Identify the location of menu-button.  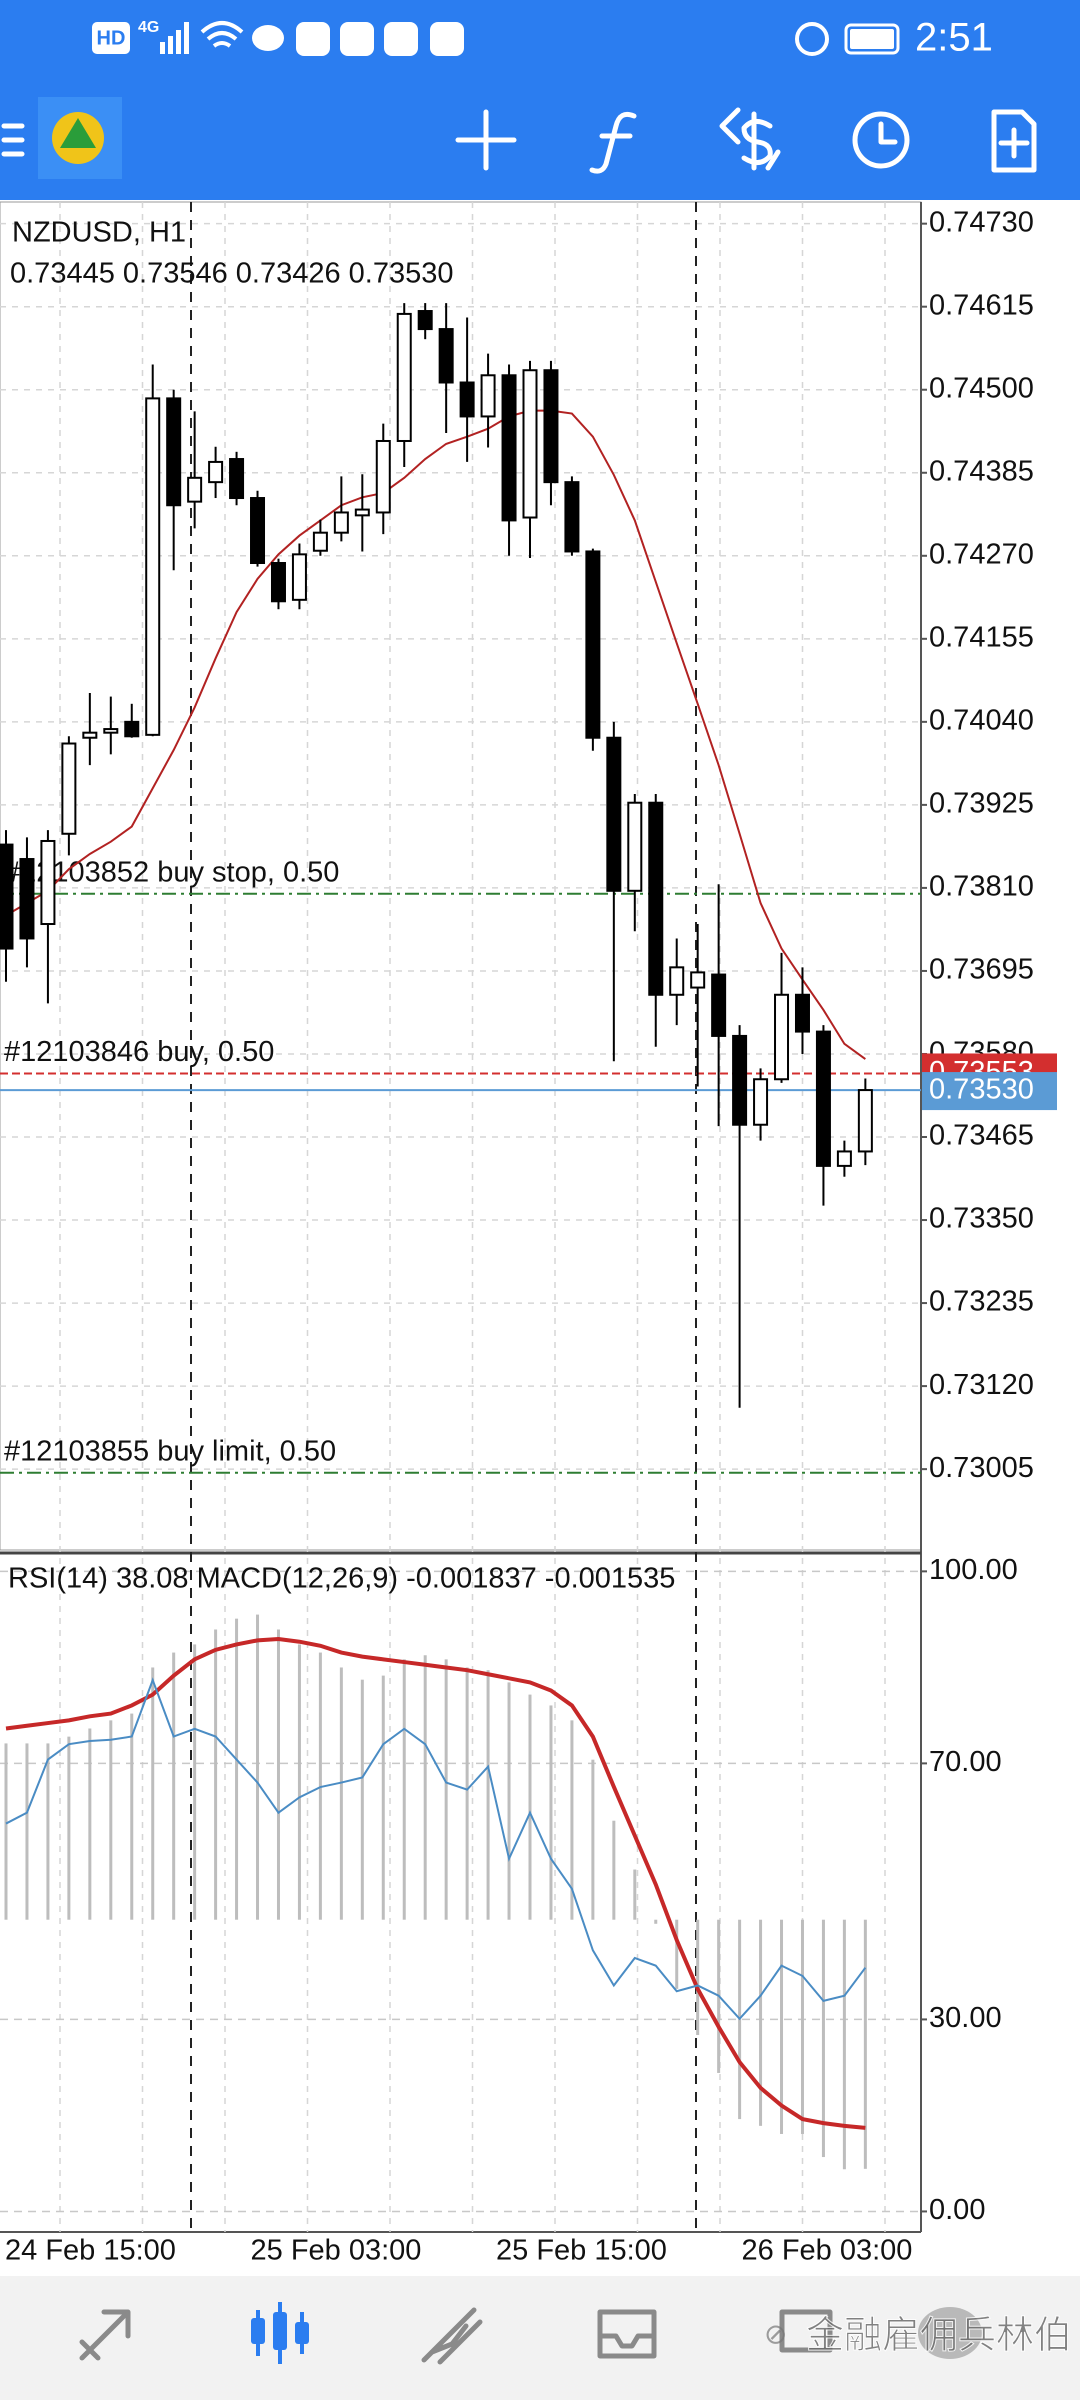
(13, 140).